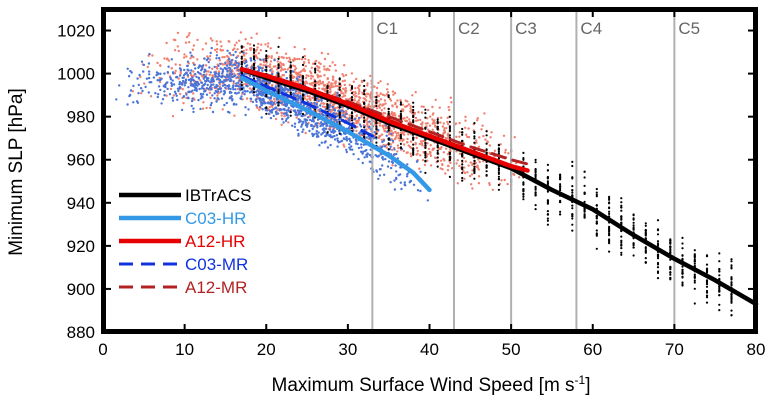  I want to click on y-tick-label: 900, so click(81, 289).